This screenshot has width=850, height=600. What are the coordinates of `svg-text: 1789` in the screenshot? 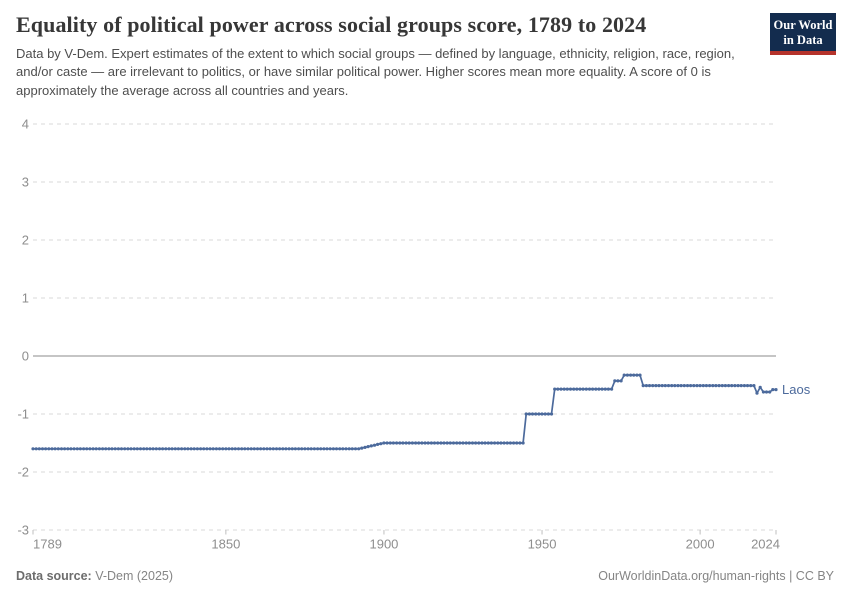 It's located at (47, 544).